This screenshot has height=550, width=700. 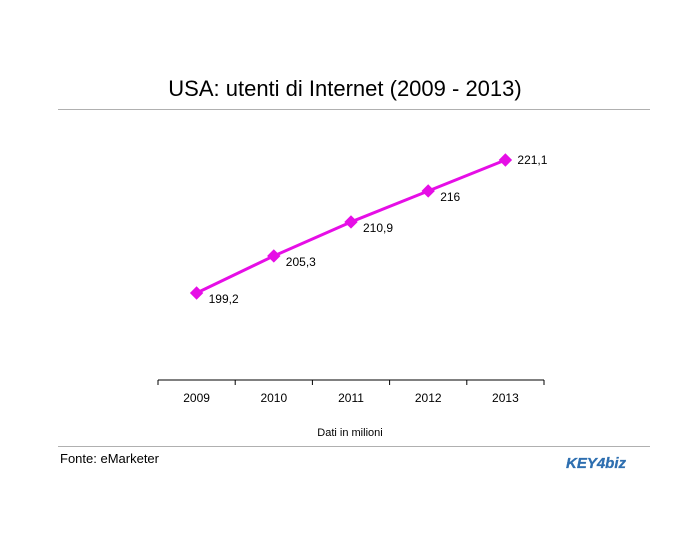 What do you see at coordinates (351, 222) in the screenshot?
I see `data-point-2011` at bounding box center [351, 222].